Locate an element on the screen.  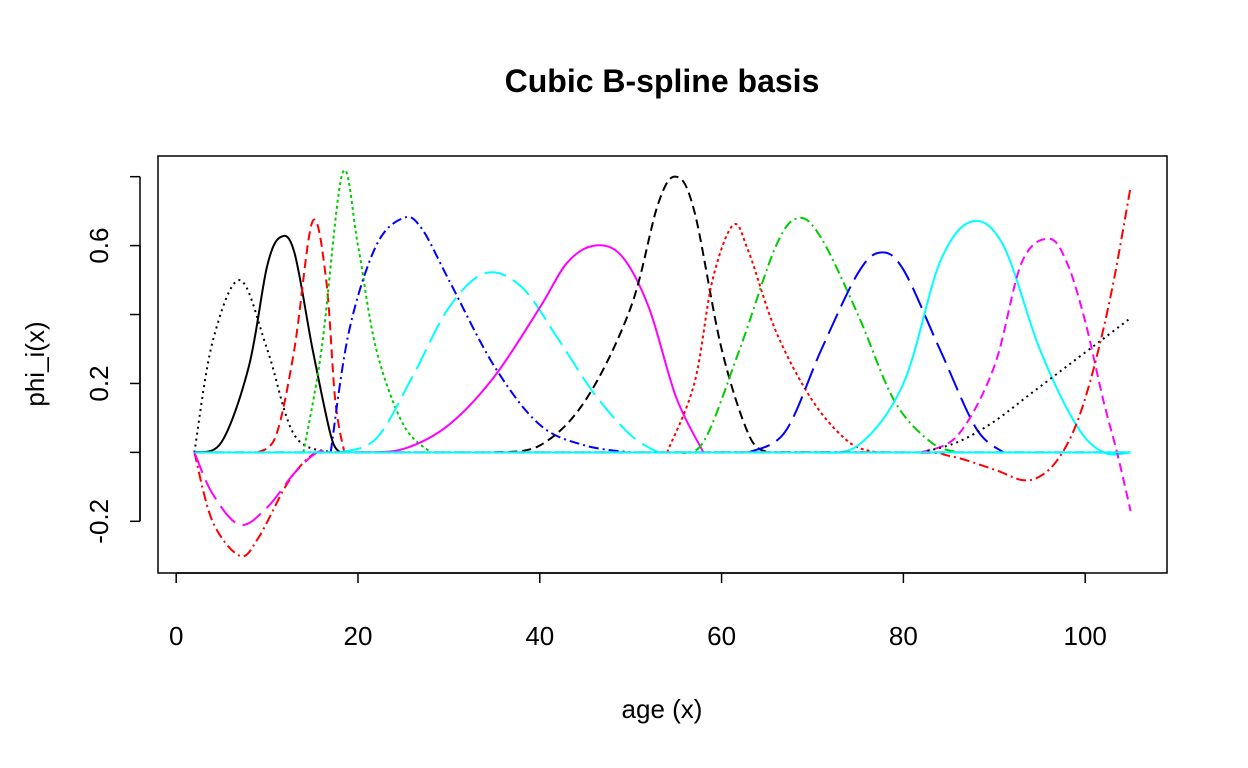
x-axis-label: age (x) is located at coordinates (662, 709).